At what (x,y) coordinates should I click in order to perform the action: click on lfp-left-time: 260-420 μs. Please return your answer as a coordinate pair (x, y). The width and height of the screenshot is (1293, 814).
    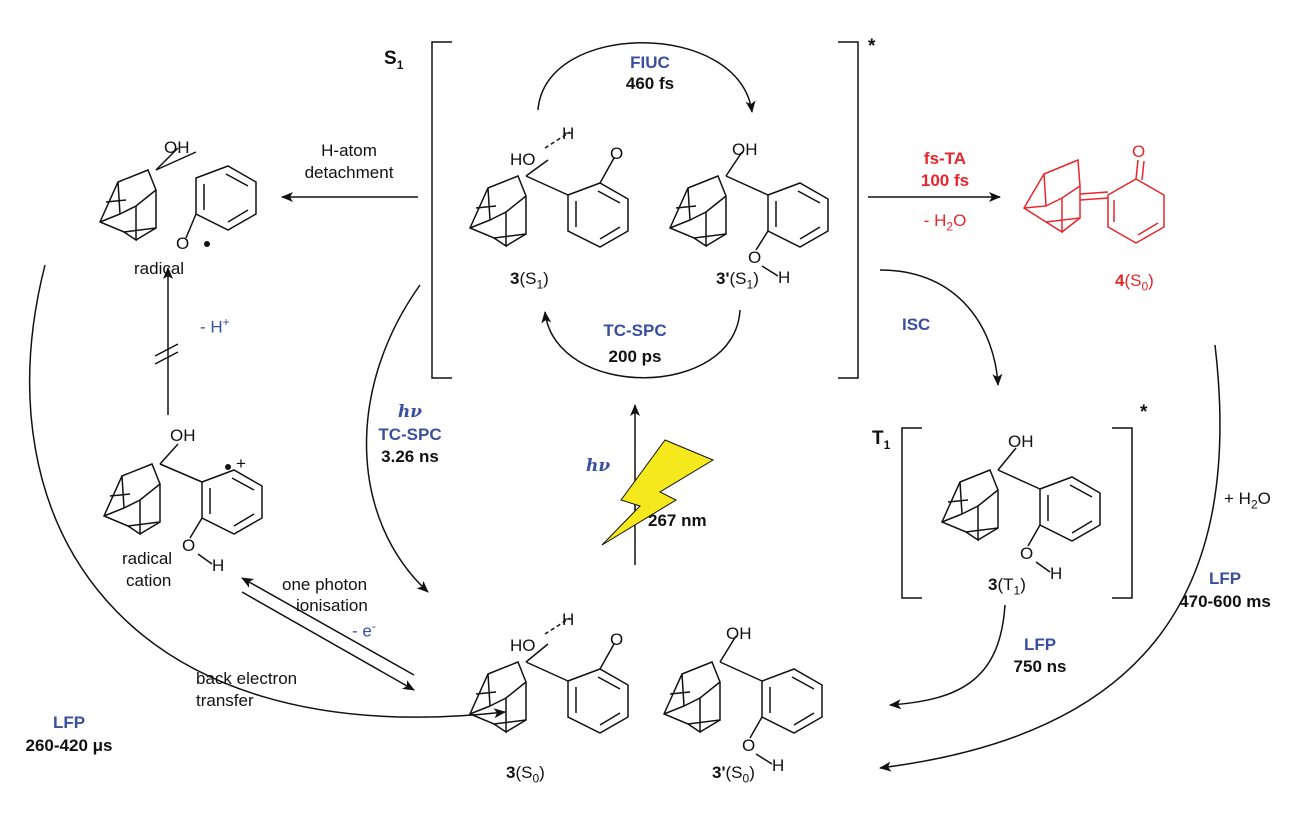
    Looking at the image, I should click on (69, 745).